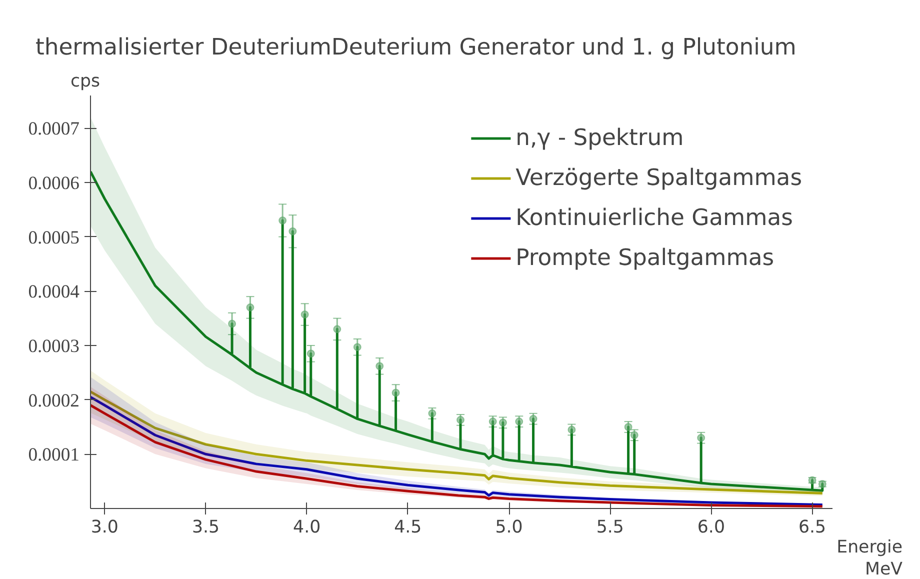 Image resolution: width=920 pixels, height=579 pixels. I want to click on x-tick-label: 3.0, so click(104, 528).